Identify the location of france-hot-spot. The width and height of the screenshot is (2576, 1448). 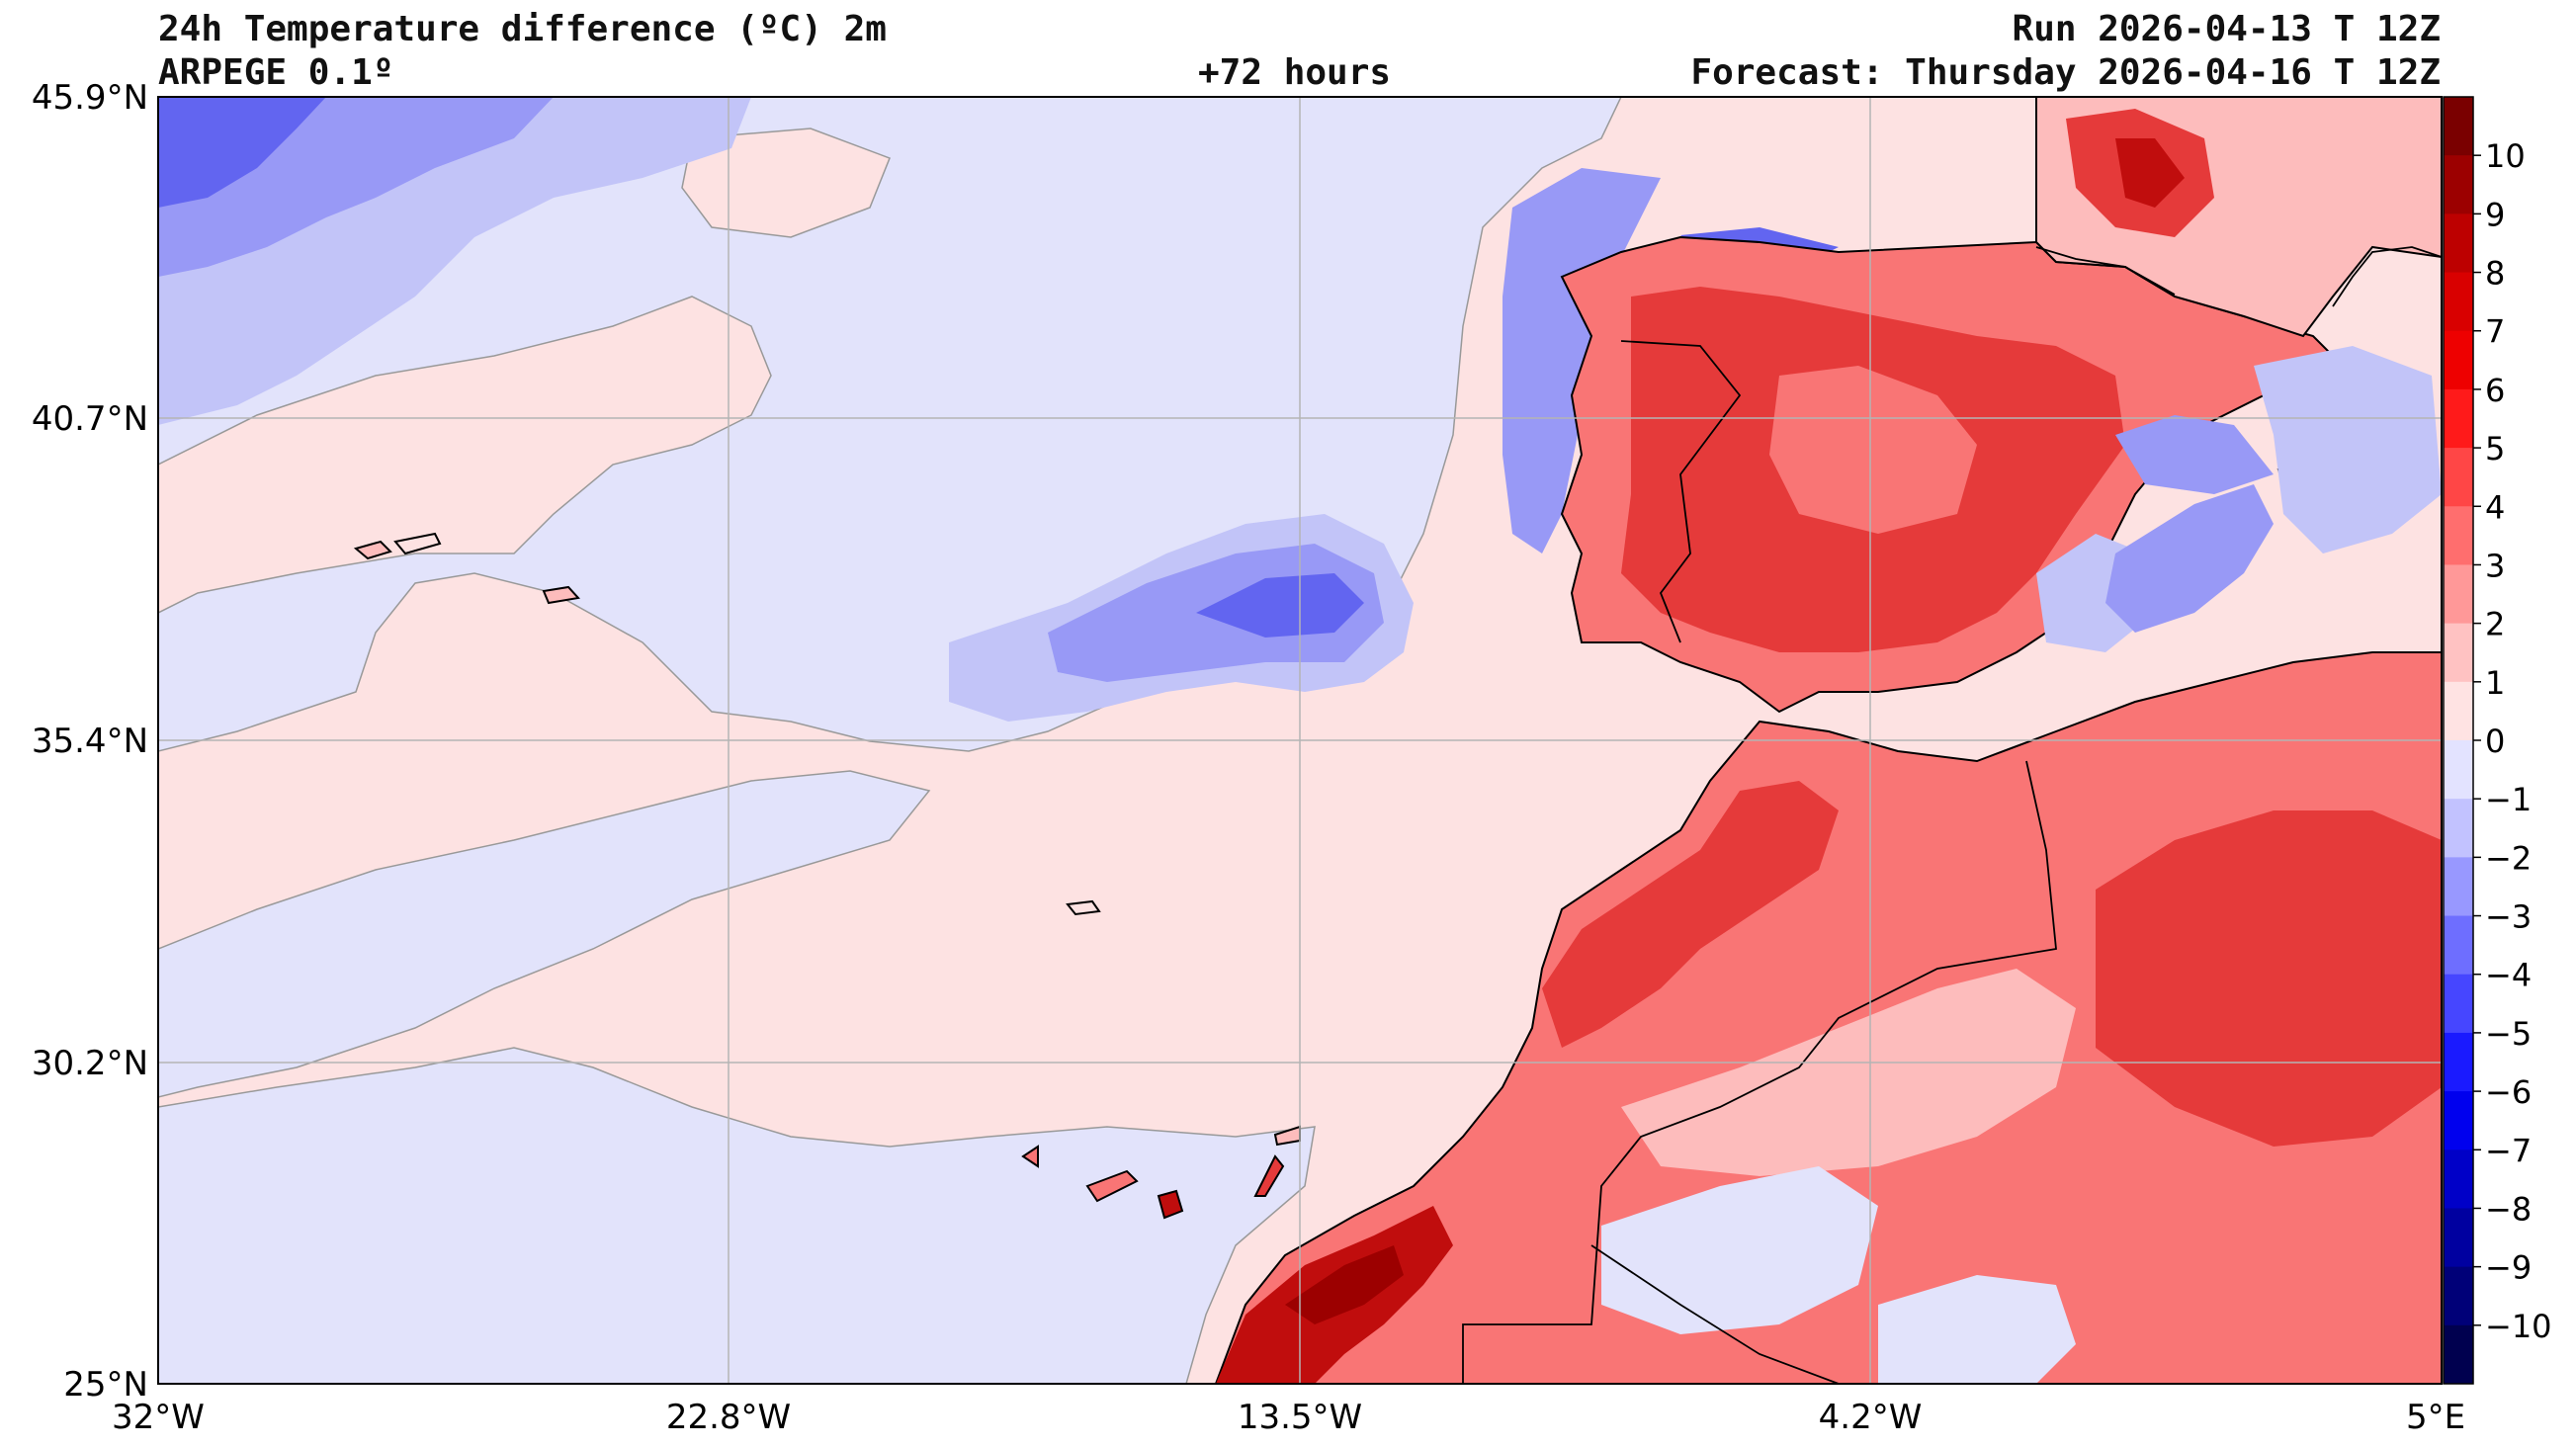
(2150, 173).